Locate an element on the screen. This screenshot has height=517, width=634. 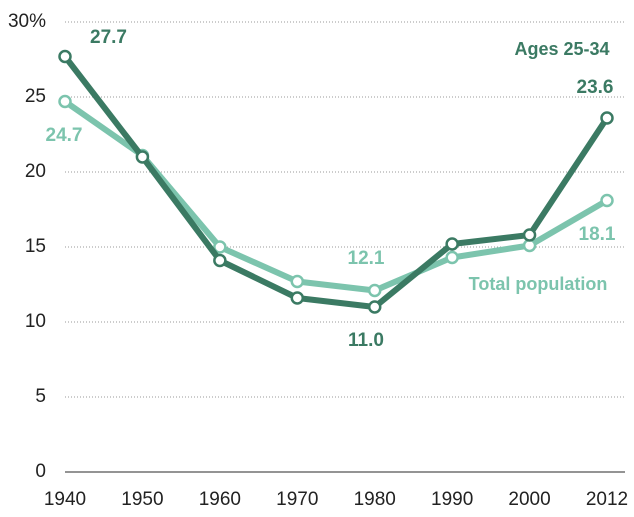
data-label: 27.7 is located at coordinates (108, 37).